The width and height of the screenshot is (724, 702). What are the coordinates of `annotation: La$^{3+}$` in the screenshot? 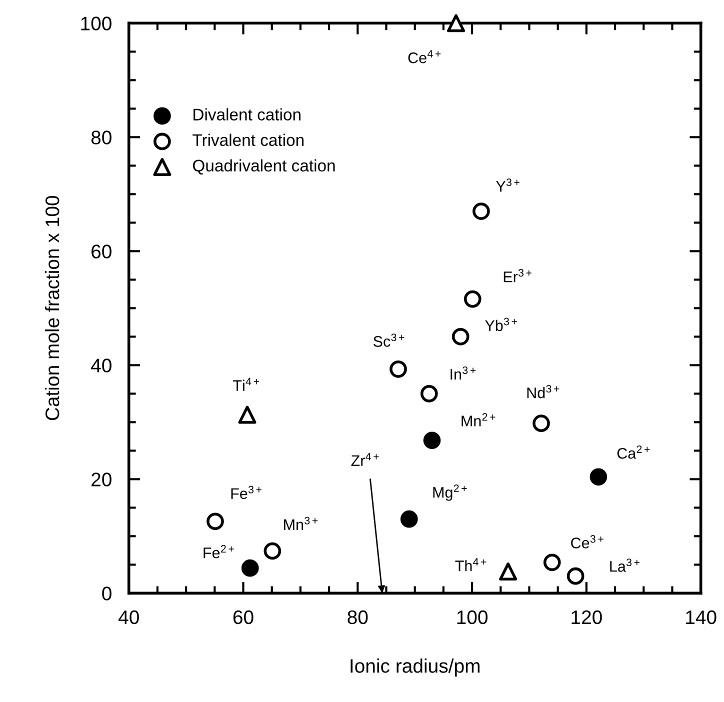 It's located at (625, 565).